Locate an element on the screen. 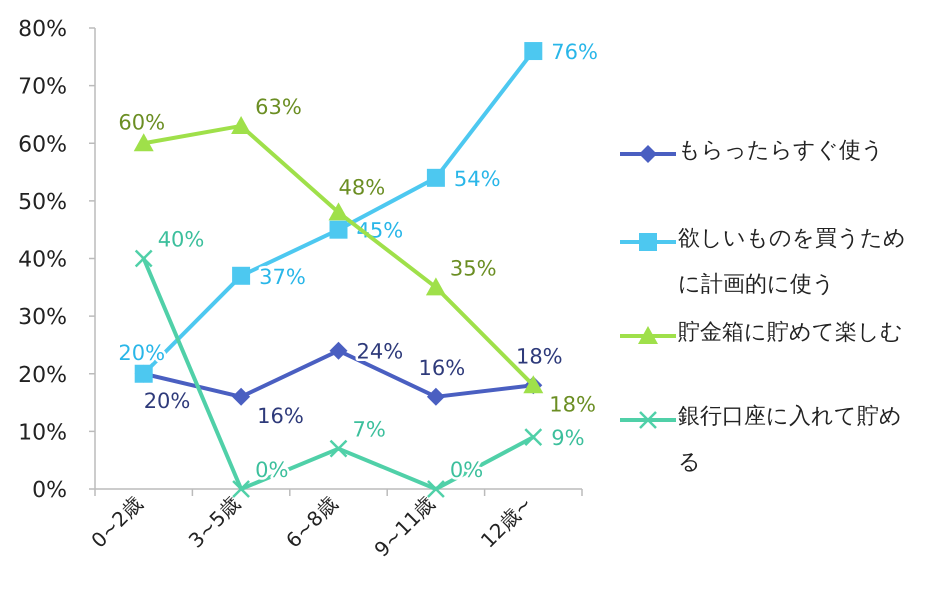 Image resolution: width=933 pixels, height=594 pixels. data-label: 35% is located at coordinates (473, 268).